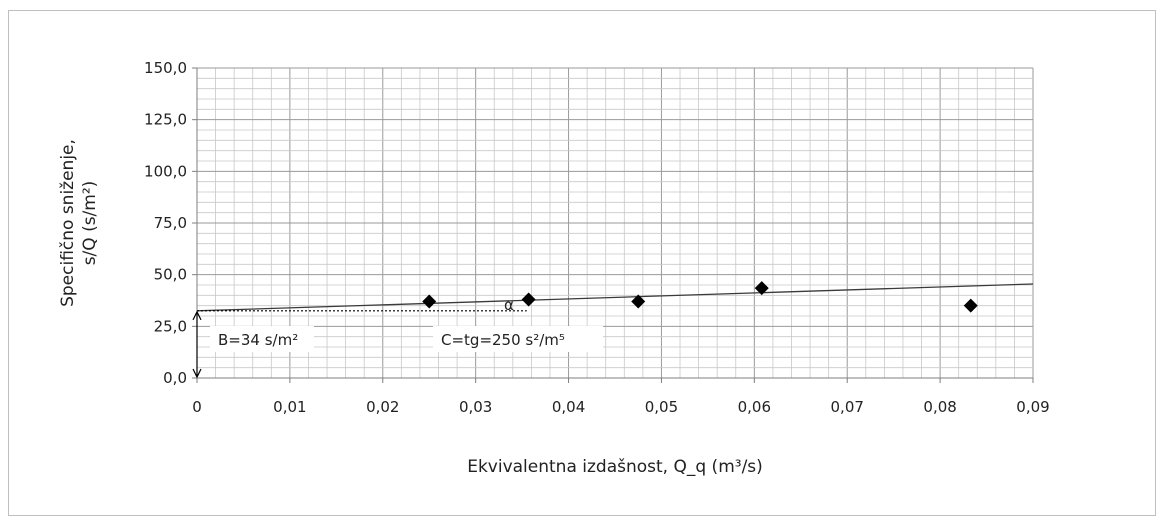 This screenshot has height=524, width=1164. Describe the element at coordinates (175, 378) in the screenshot. I see `y-tick-label: 0,0` at that location.